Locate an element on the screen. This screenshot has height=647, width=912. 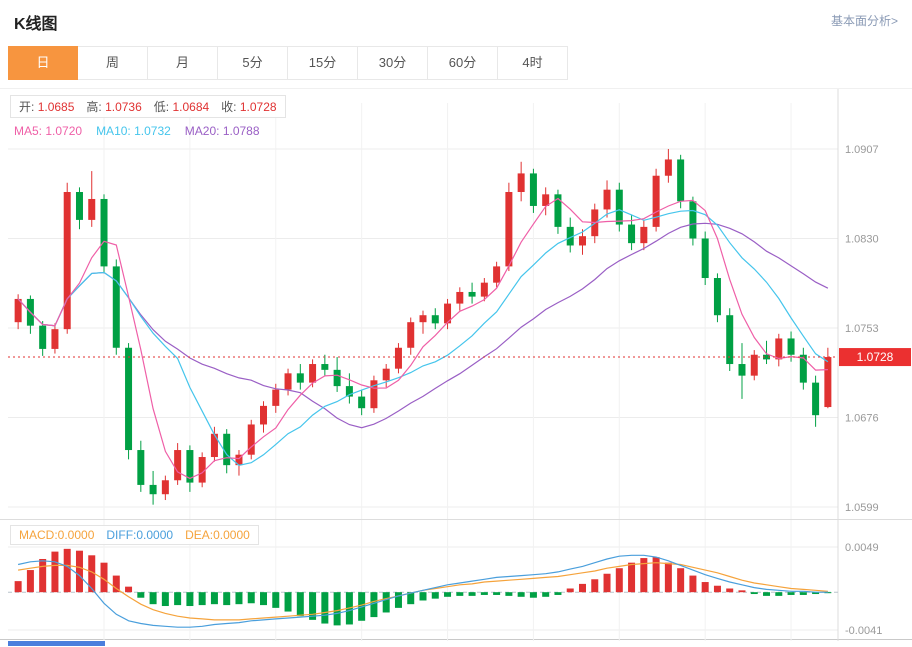
y-axis-label: 1.0599 is located at coordinates (862, 508).